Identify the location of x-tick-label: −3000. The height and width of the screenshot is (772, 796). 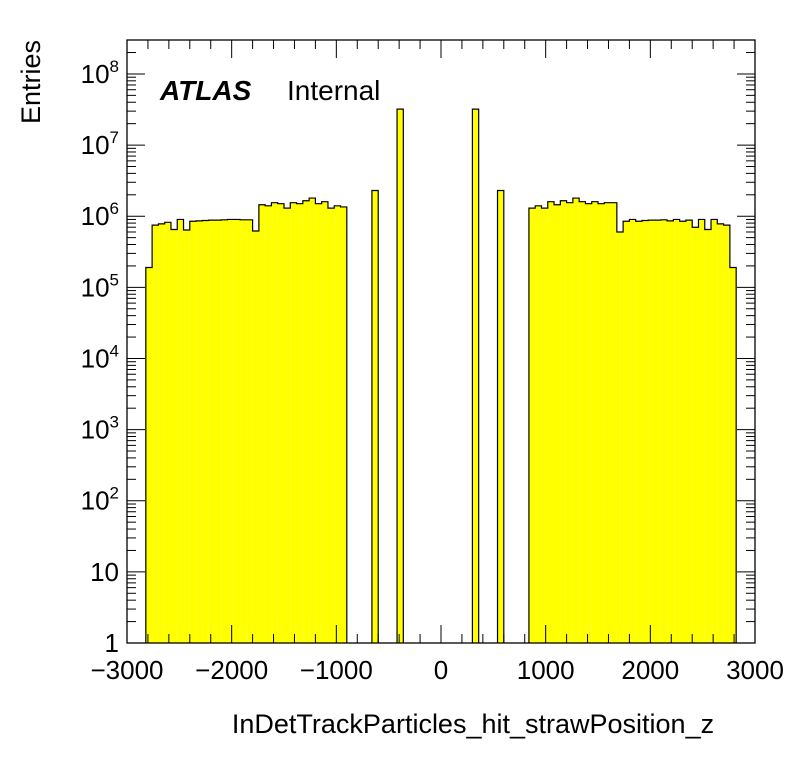
(126, 670).